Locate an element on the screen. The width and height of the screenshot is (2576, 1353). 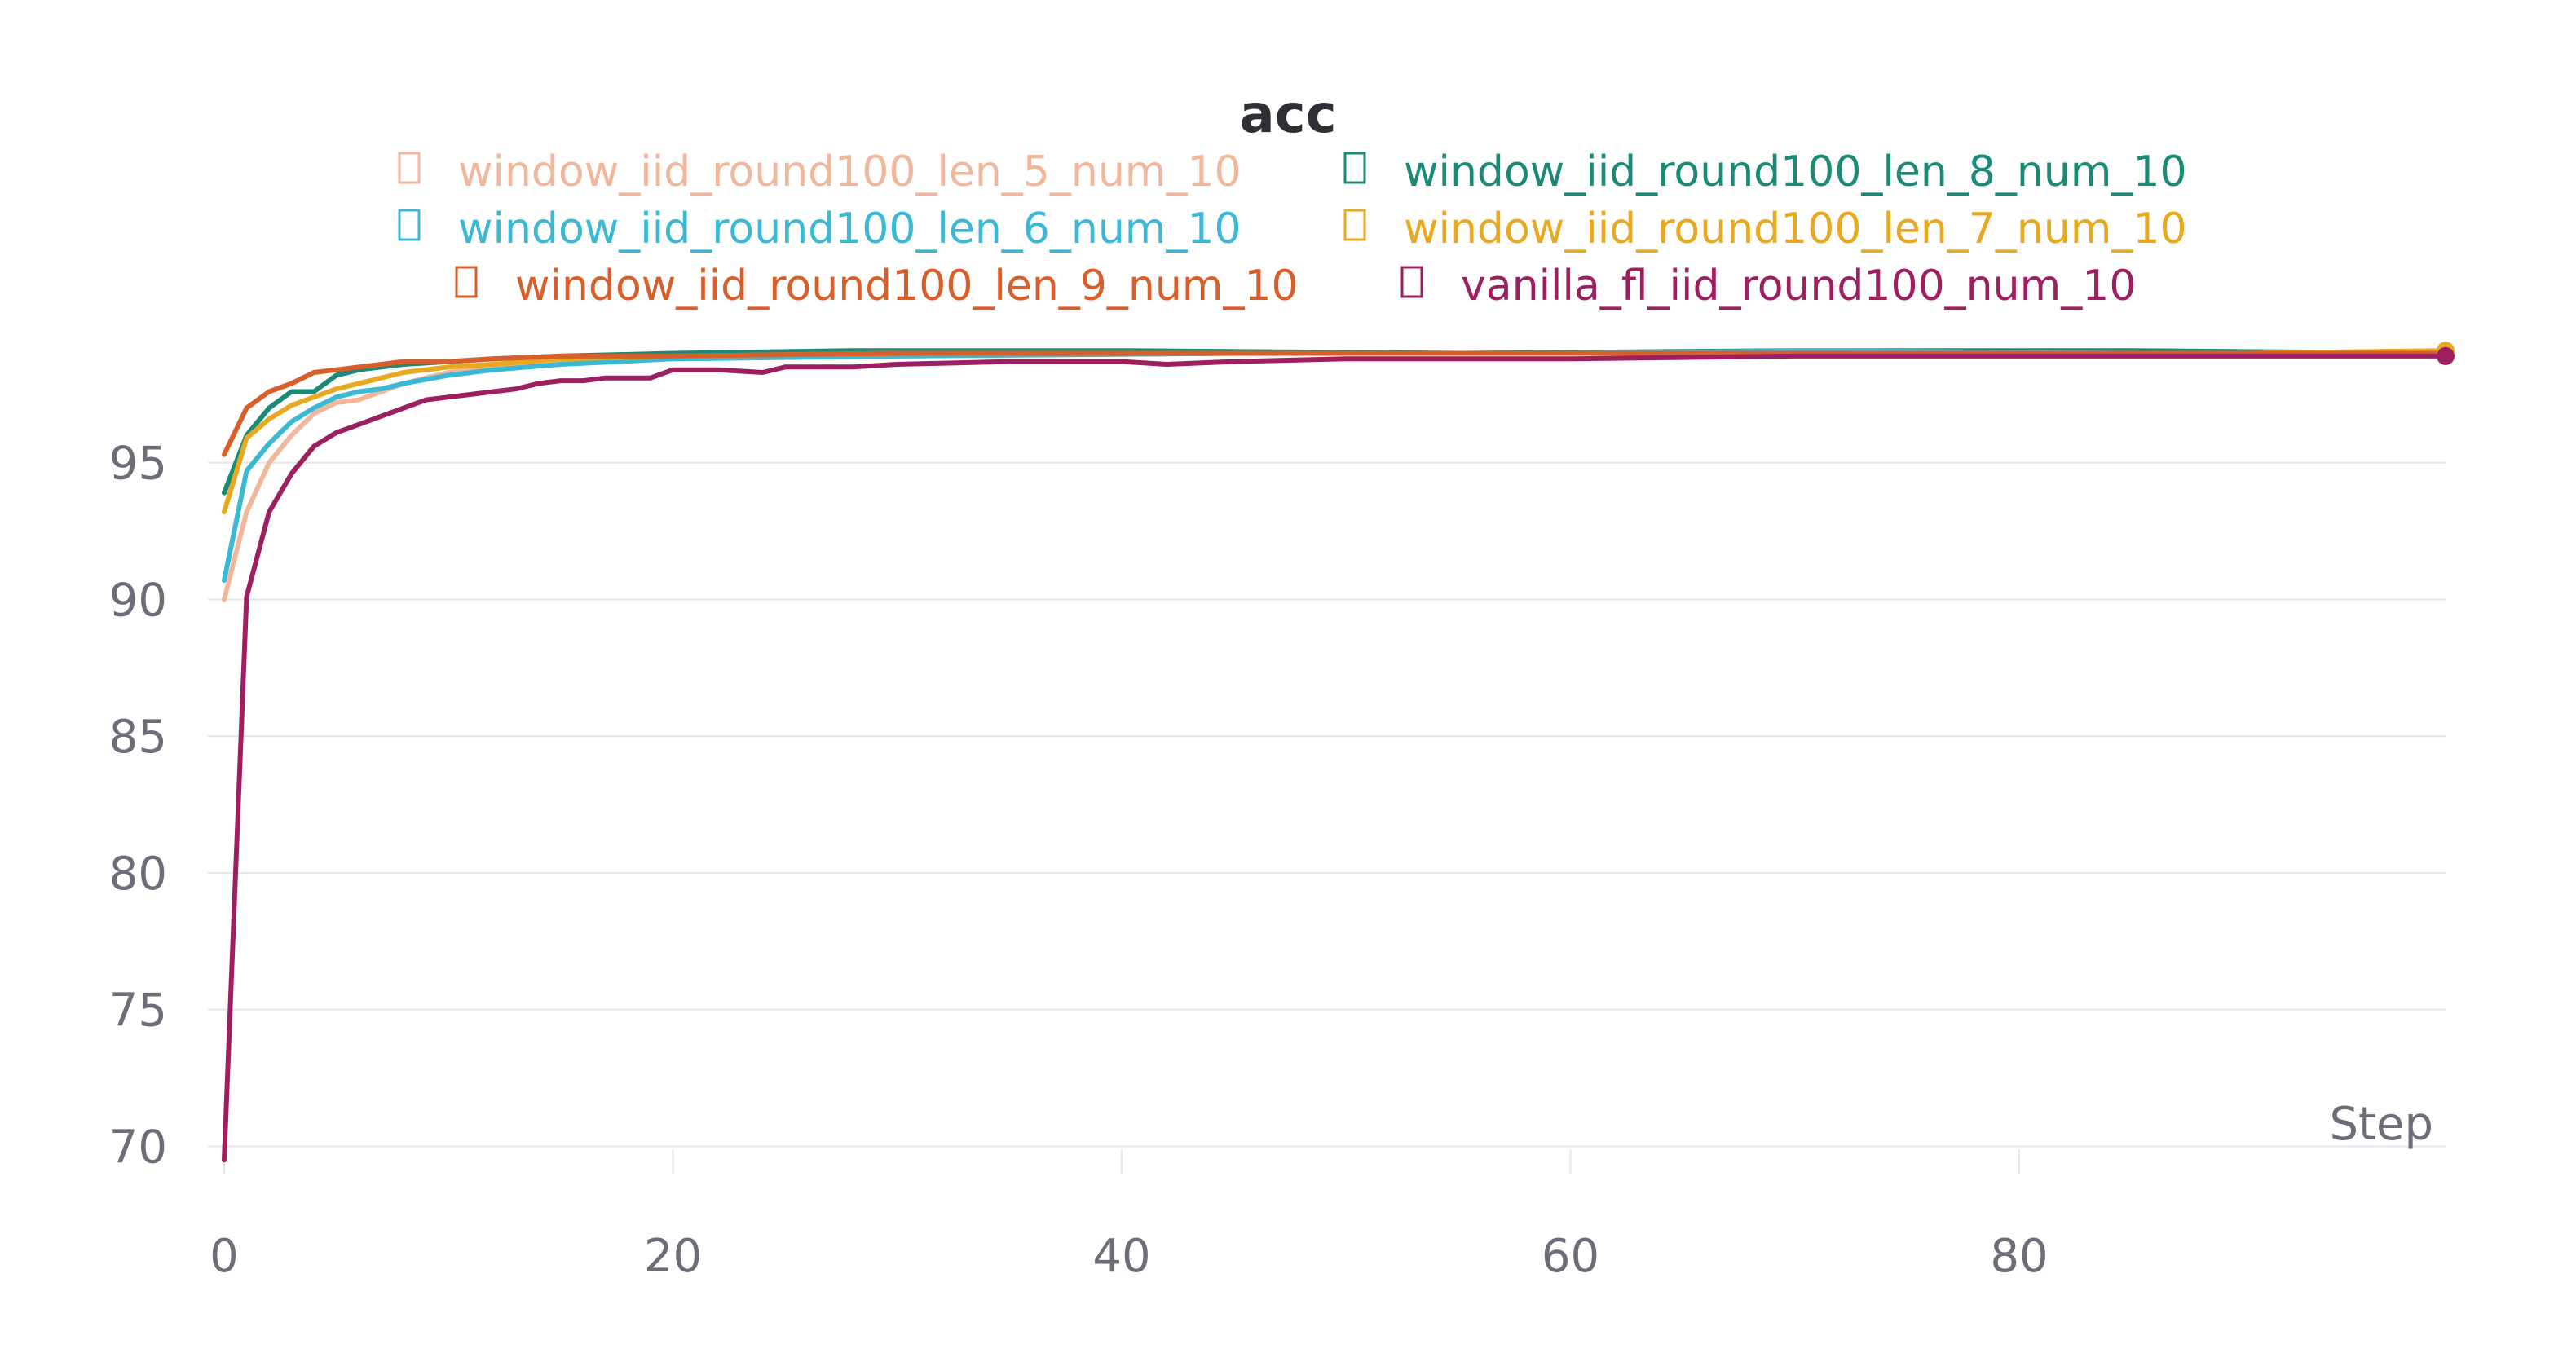
x-tick-label: 80 is located at coordinates (2019, 1256).